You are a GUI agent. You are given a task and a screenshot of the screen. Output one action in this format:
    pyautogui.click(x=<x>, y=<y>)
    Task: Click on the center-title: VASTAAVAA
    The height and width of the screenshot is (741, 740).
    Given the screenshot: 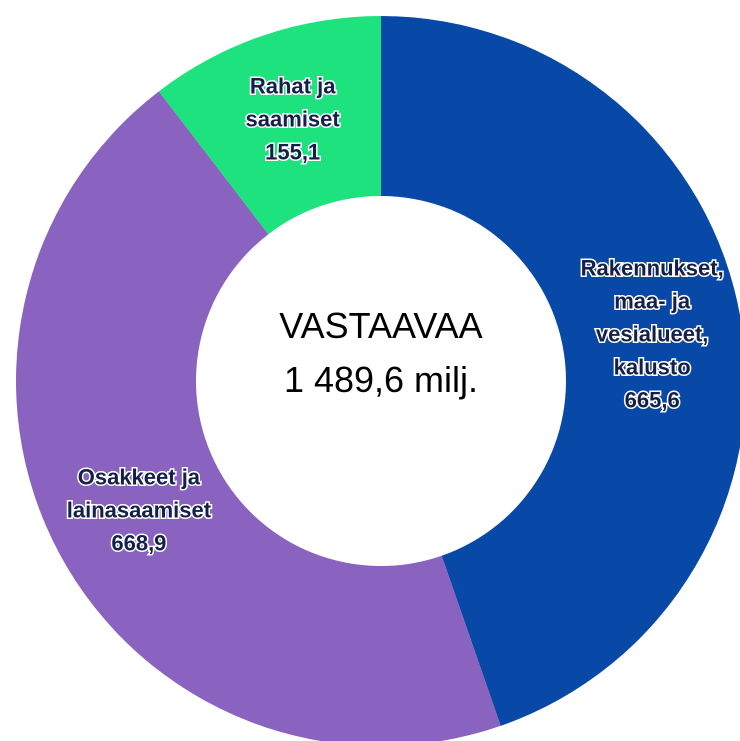 What is the action you would take?
    pyautogui.click(x=380, y=325)
    